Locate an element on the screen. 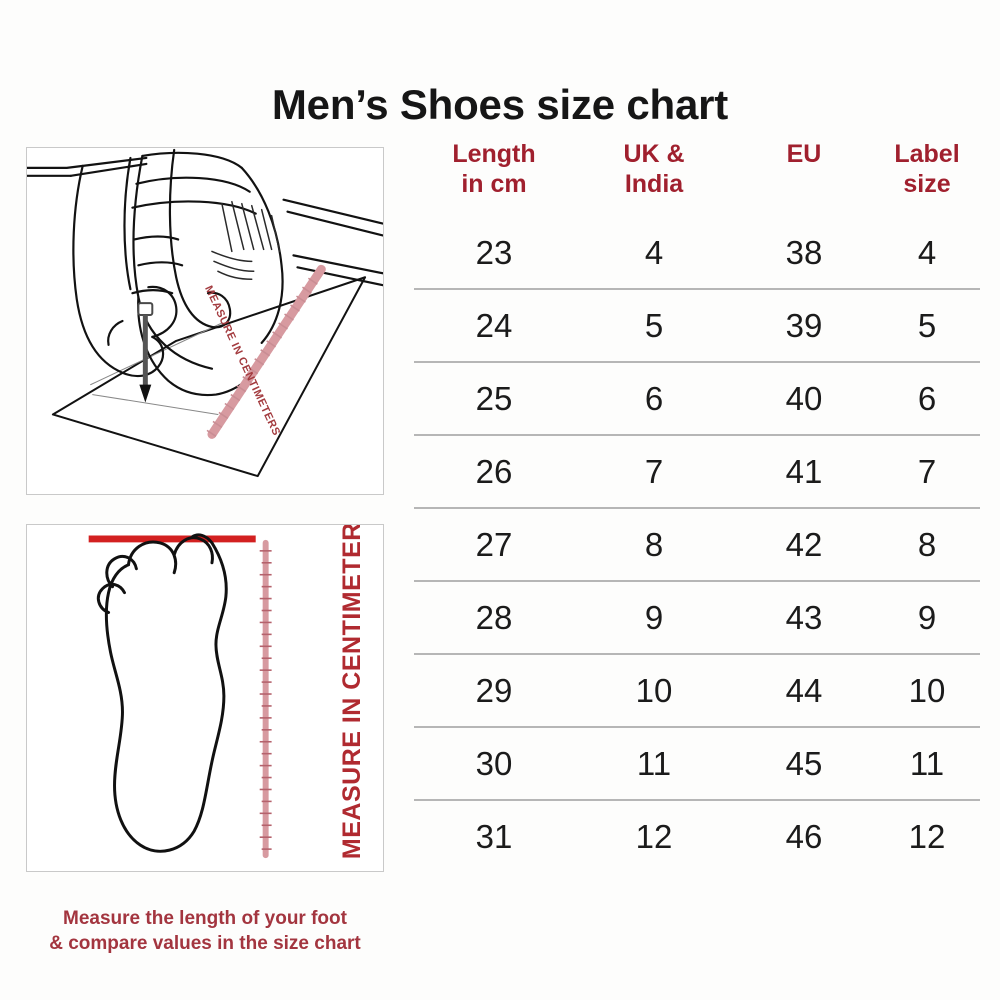  cell-eu: 43 is located at coordinates (804, 617).